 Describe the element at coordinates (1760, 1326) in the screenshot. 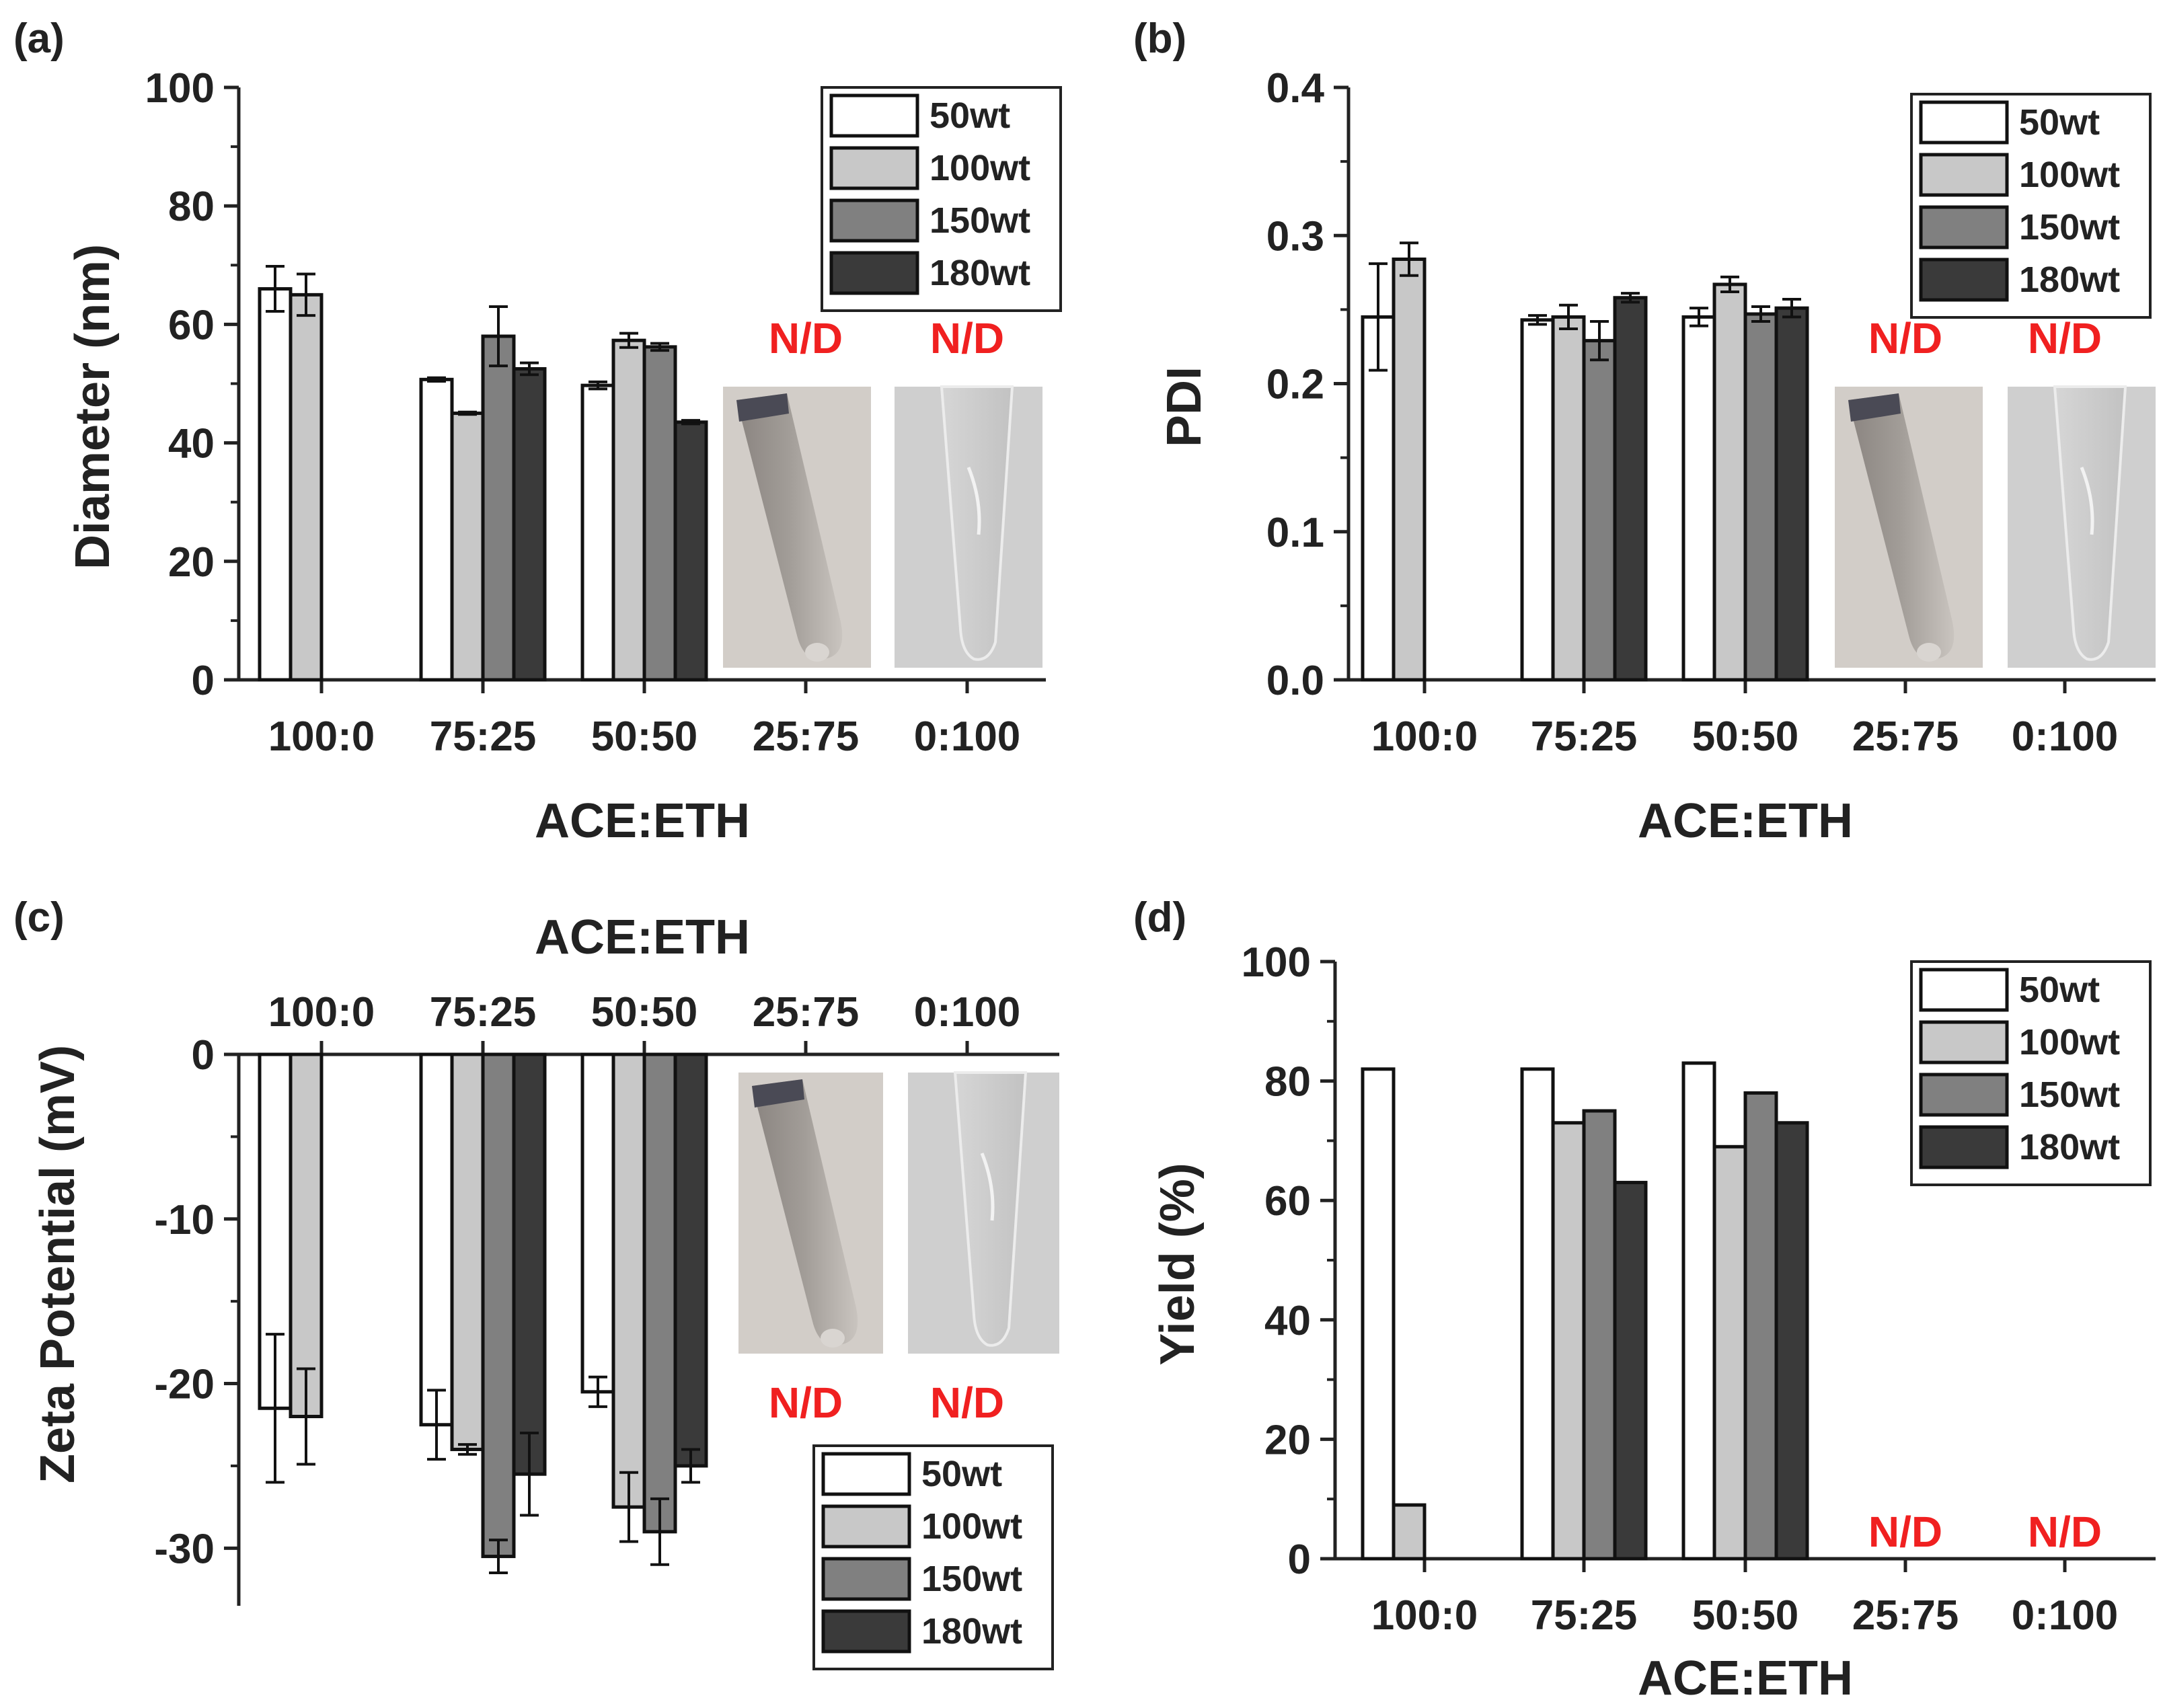

I see `bar-150wt-50:50` at that location.